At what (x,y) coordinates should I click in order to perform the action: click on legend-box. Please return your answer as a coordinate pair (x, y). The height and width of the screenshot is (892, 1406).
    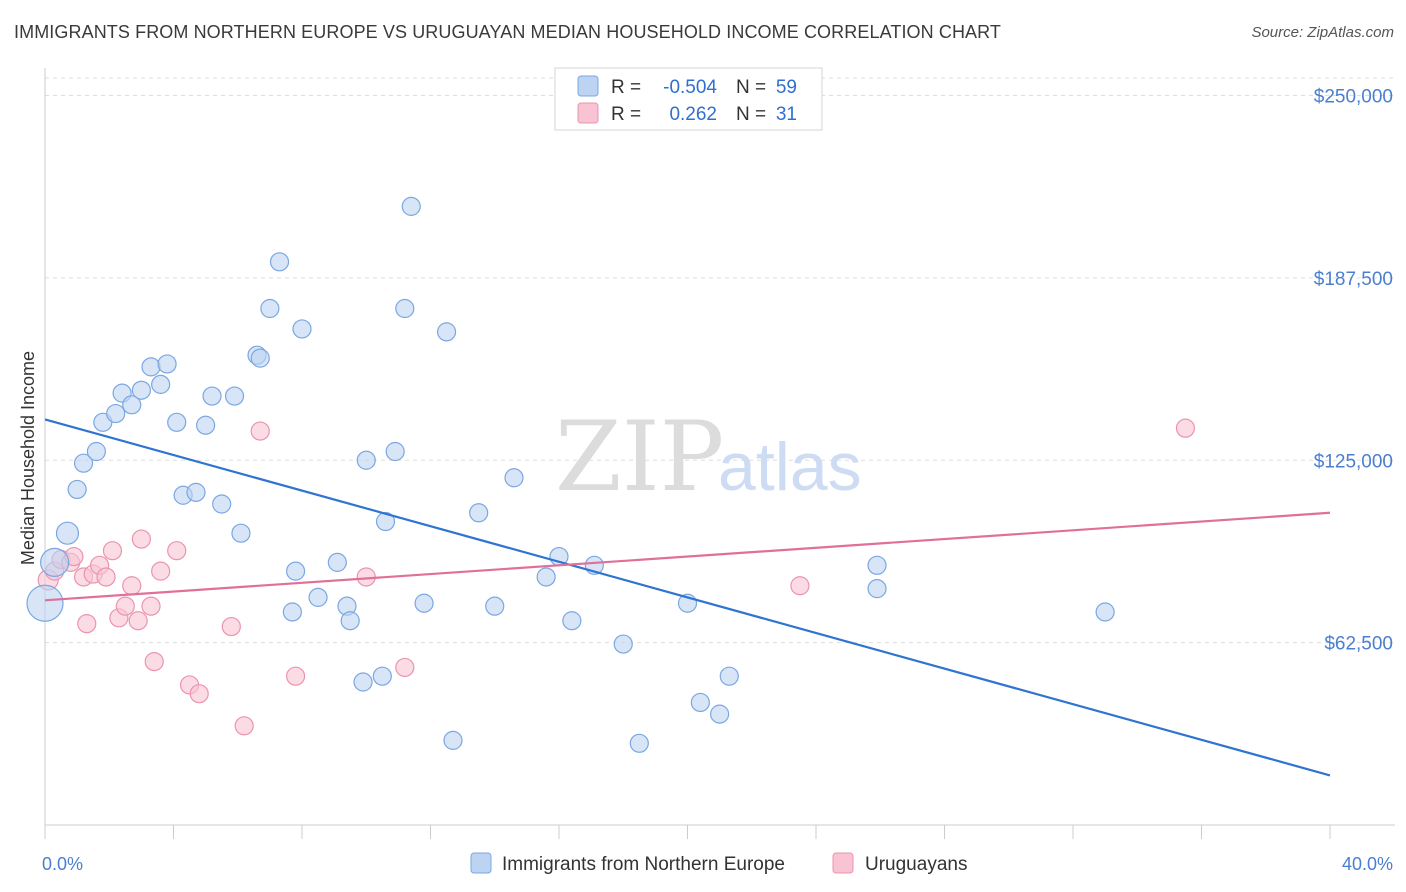
    Looking at the image, I should click on (688, 99).